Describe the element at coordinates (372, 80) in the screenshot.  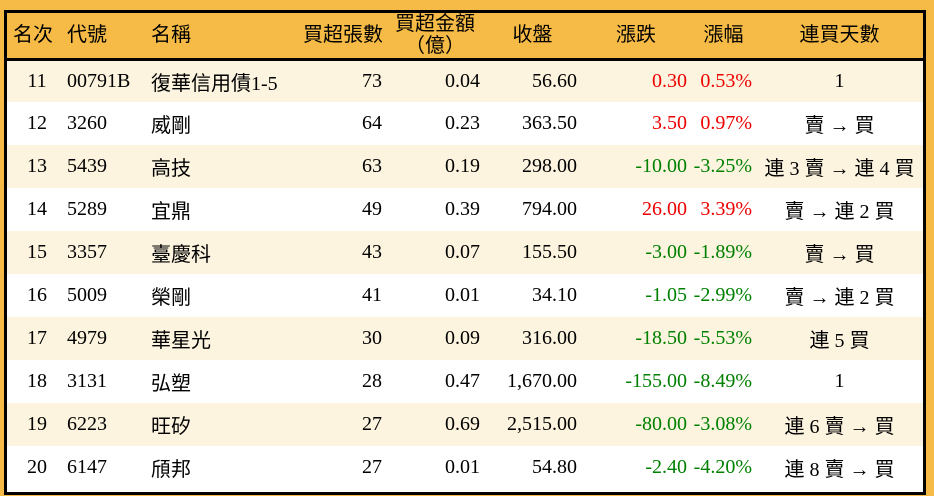
I see `cell-volume: 73` at that location.